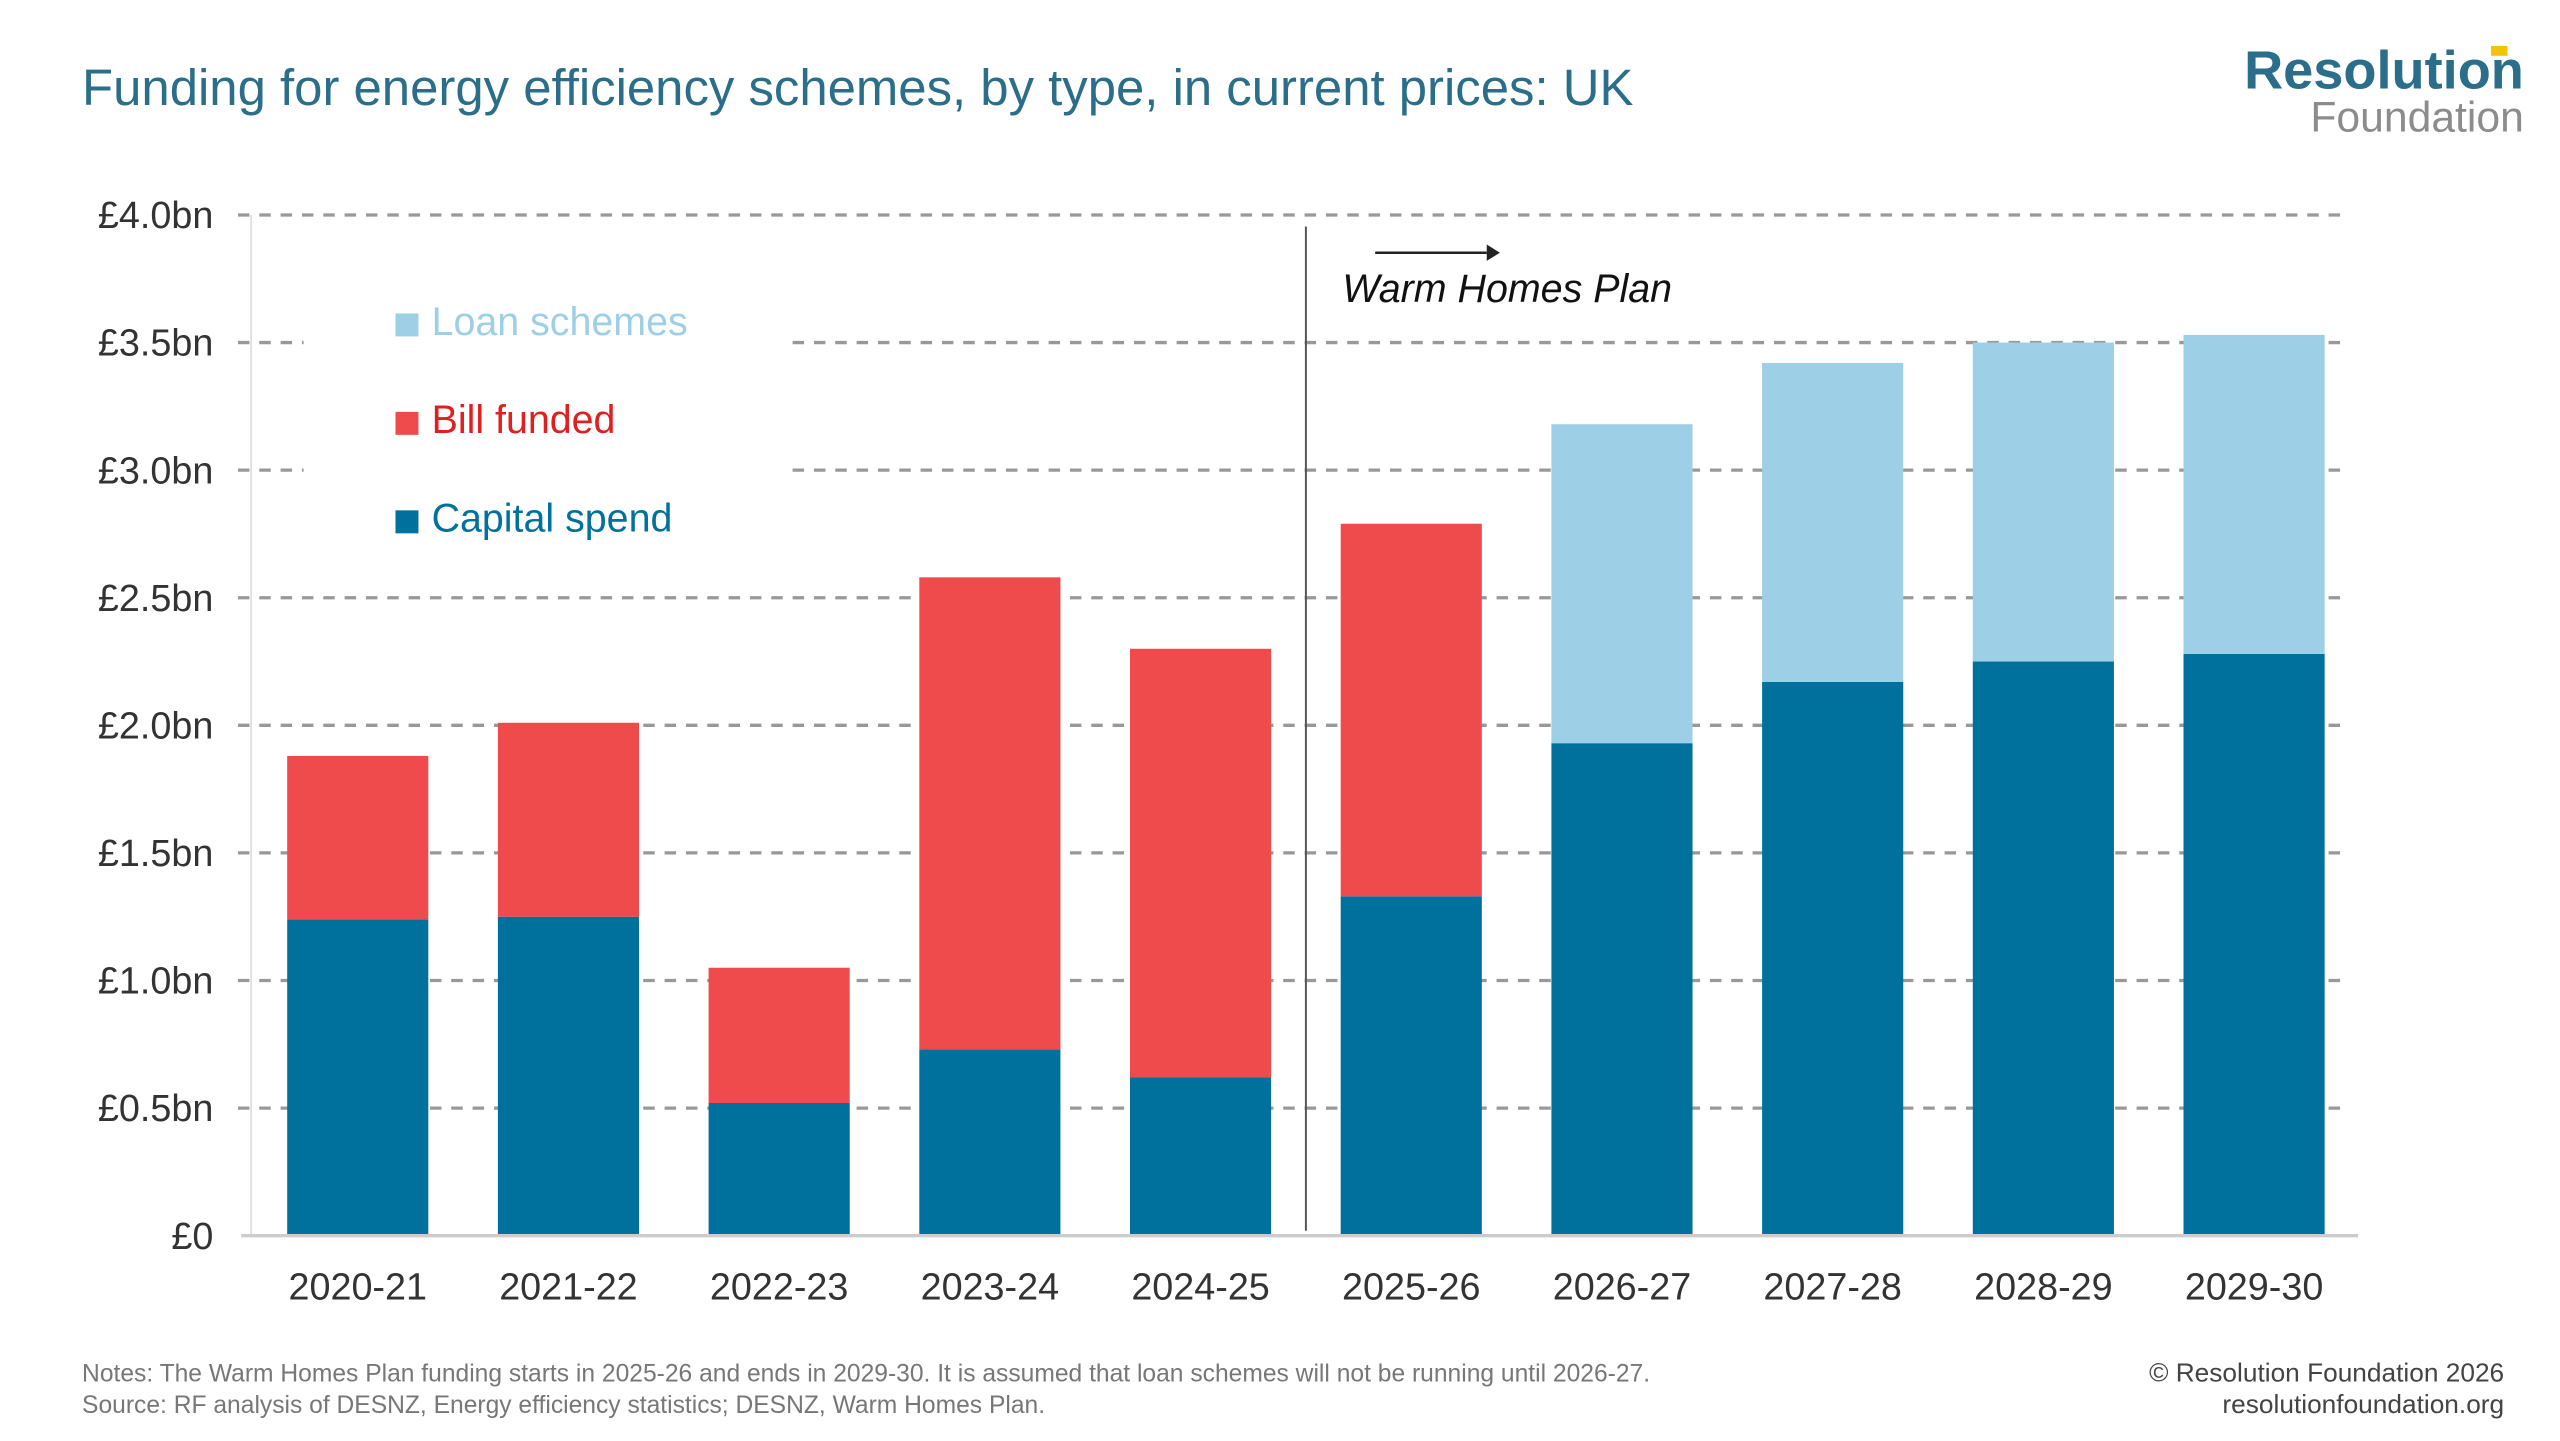 The height and width of the screenshot is (1441, 2560). Describe the element at coordinates (155, 725) in the screenshot. I see `y-tick-label: £2.0bn` at that location.